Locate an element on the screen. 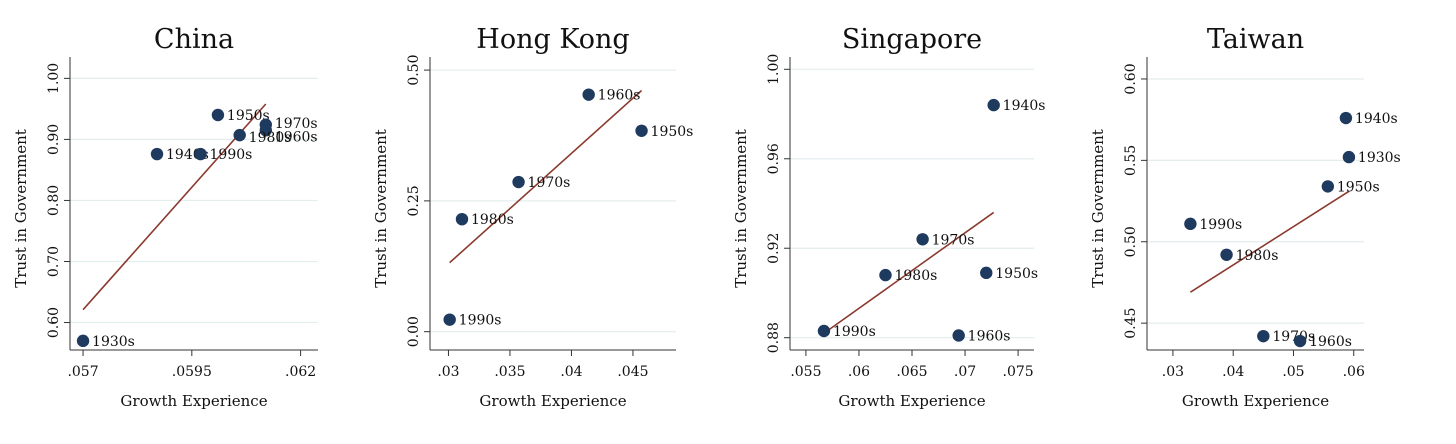  panel-title: China is located at coordinates (194, 39).